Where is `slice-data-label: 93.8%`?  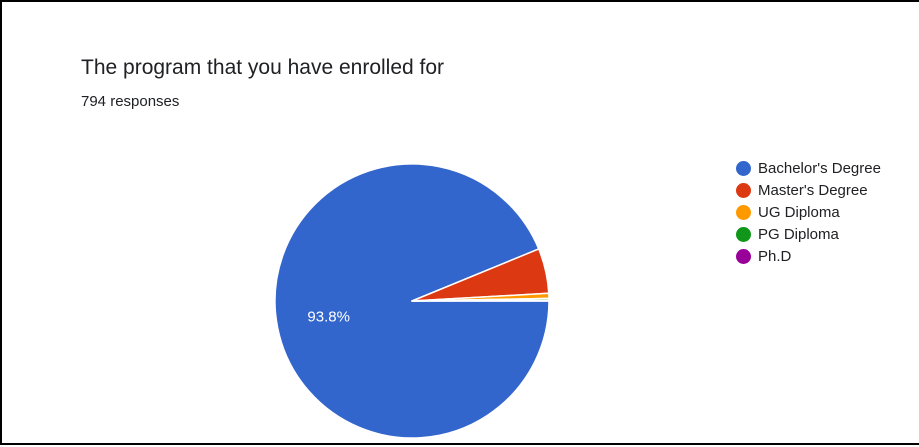 slice-data-label: 93.8% is located at coordinates (328, 316).